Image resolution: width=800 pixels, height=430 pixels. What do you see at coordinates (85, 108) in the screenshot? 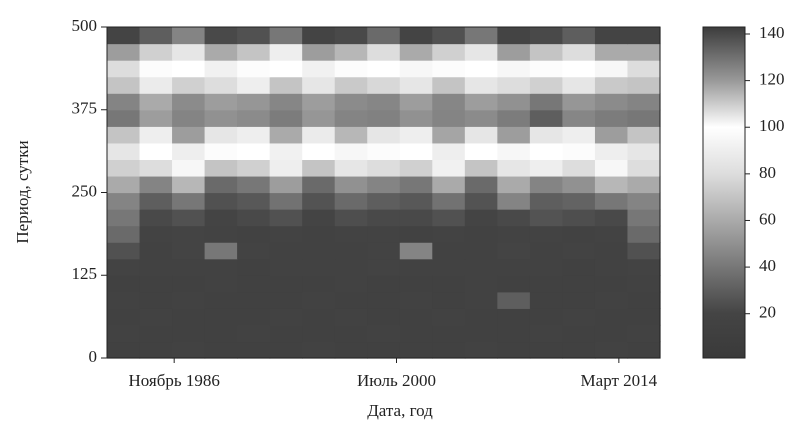
I see `y-tick-label: 375` at bounding box center [85, 108].